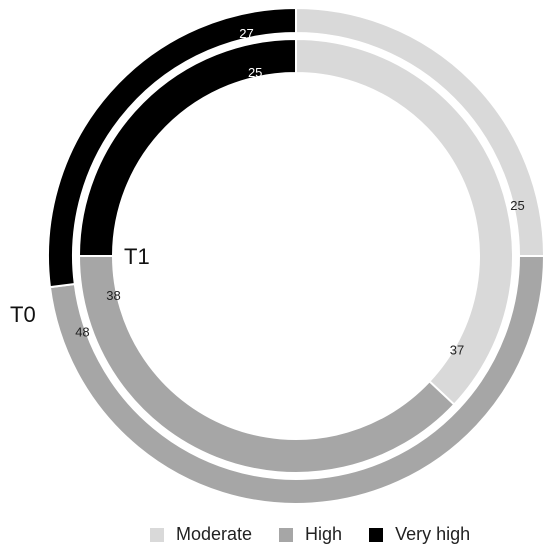 The width and height of the screenshot is (550, 556). What do you see at coordinates (286, 534) in the screenshot?
I see `legend-swatch-high` at bounding box center [286, 534].